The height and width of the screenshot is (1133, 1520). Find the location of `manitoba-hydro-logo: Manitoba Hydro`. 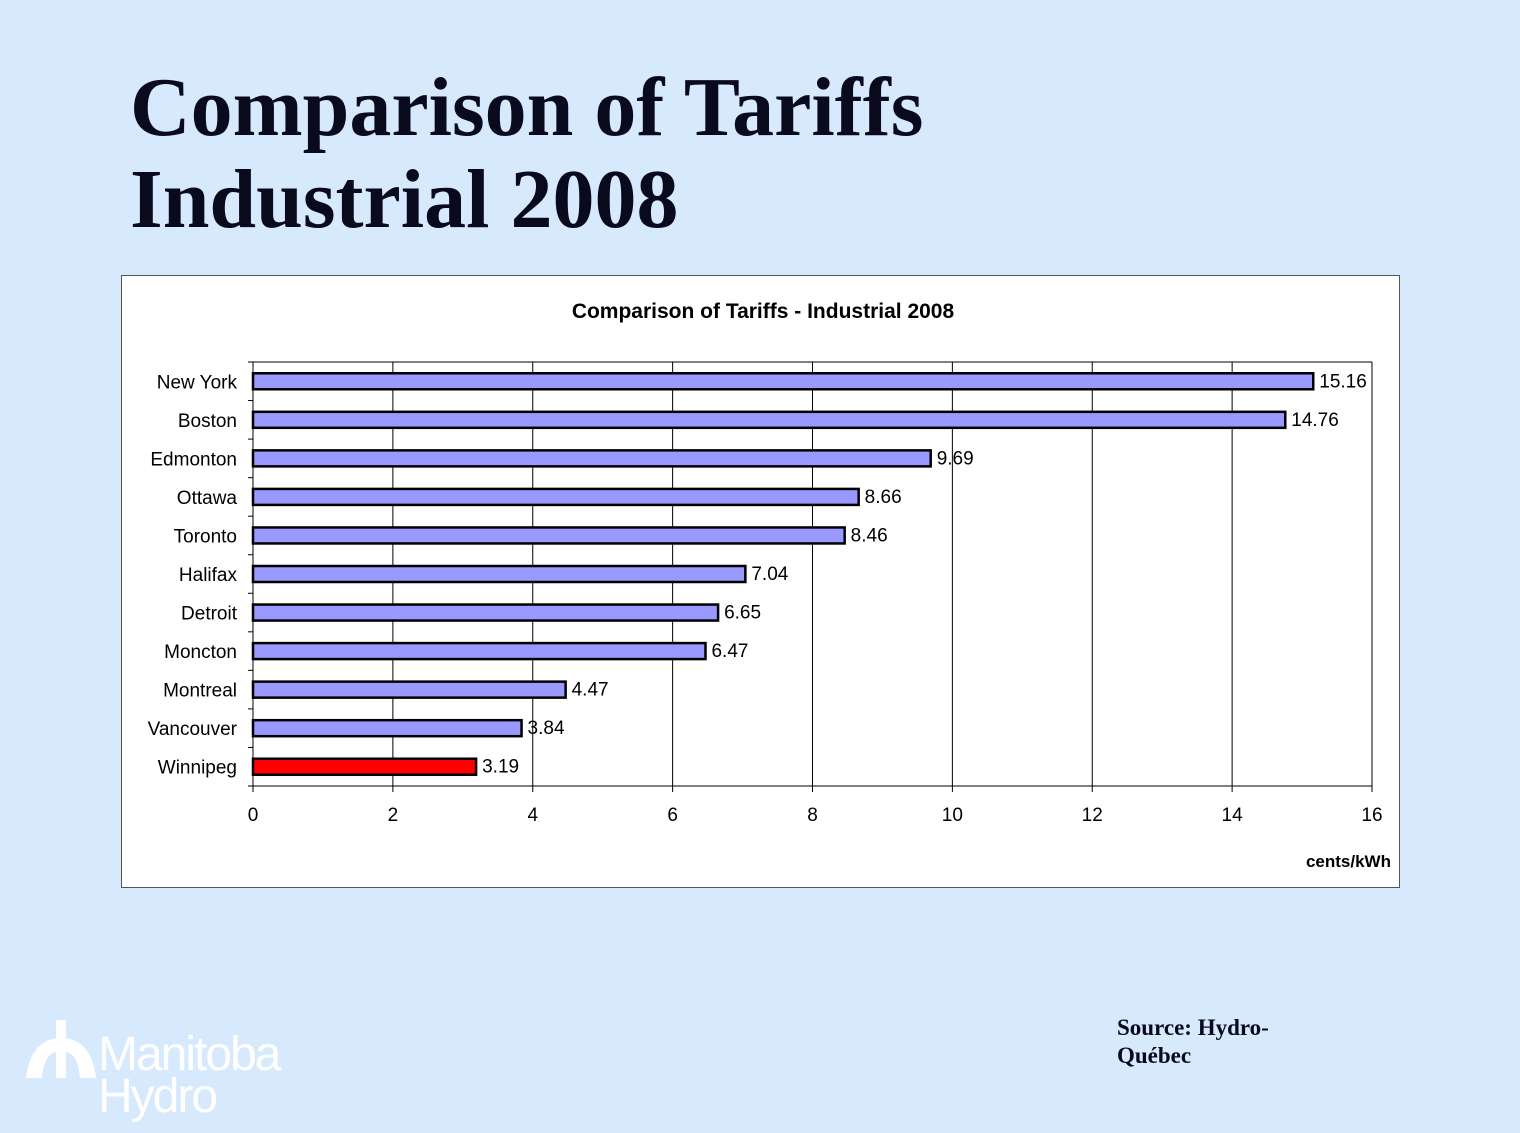

manitoba-hydro-logo: Manitoba Hydro is located at coordinates (176, 1075).